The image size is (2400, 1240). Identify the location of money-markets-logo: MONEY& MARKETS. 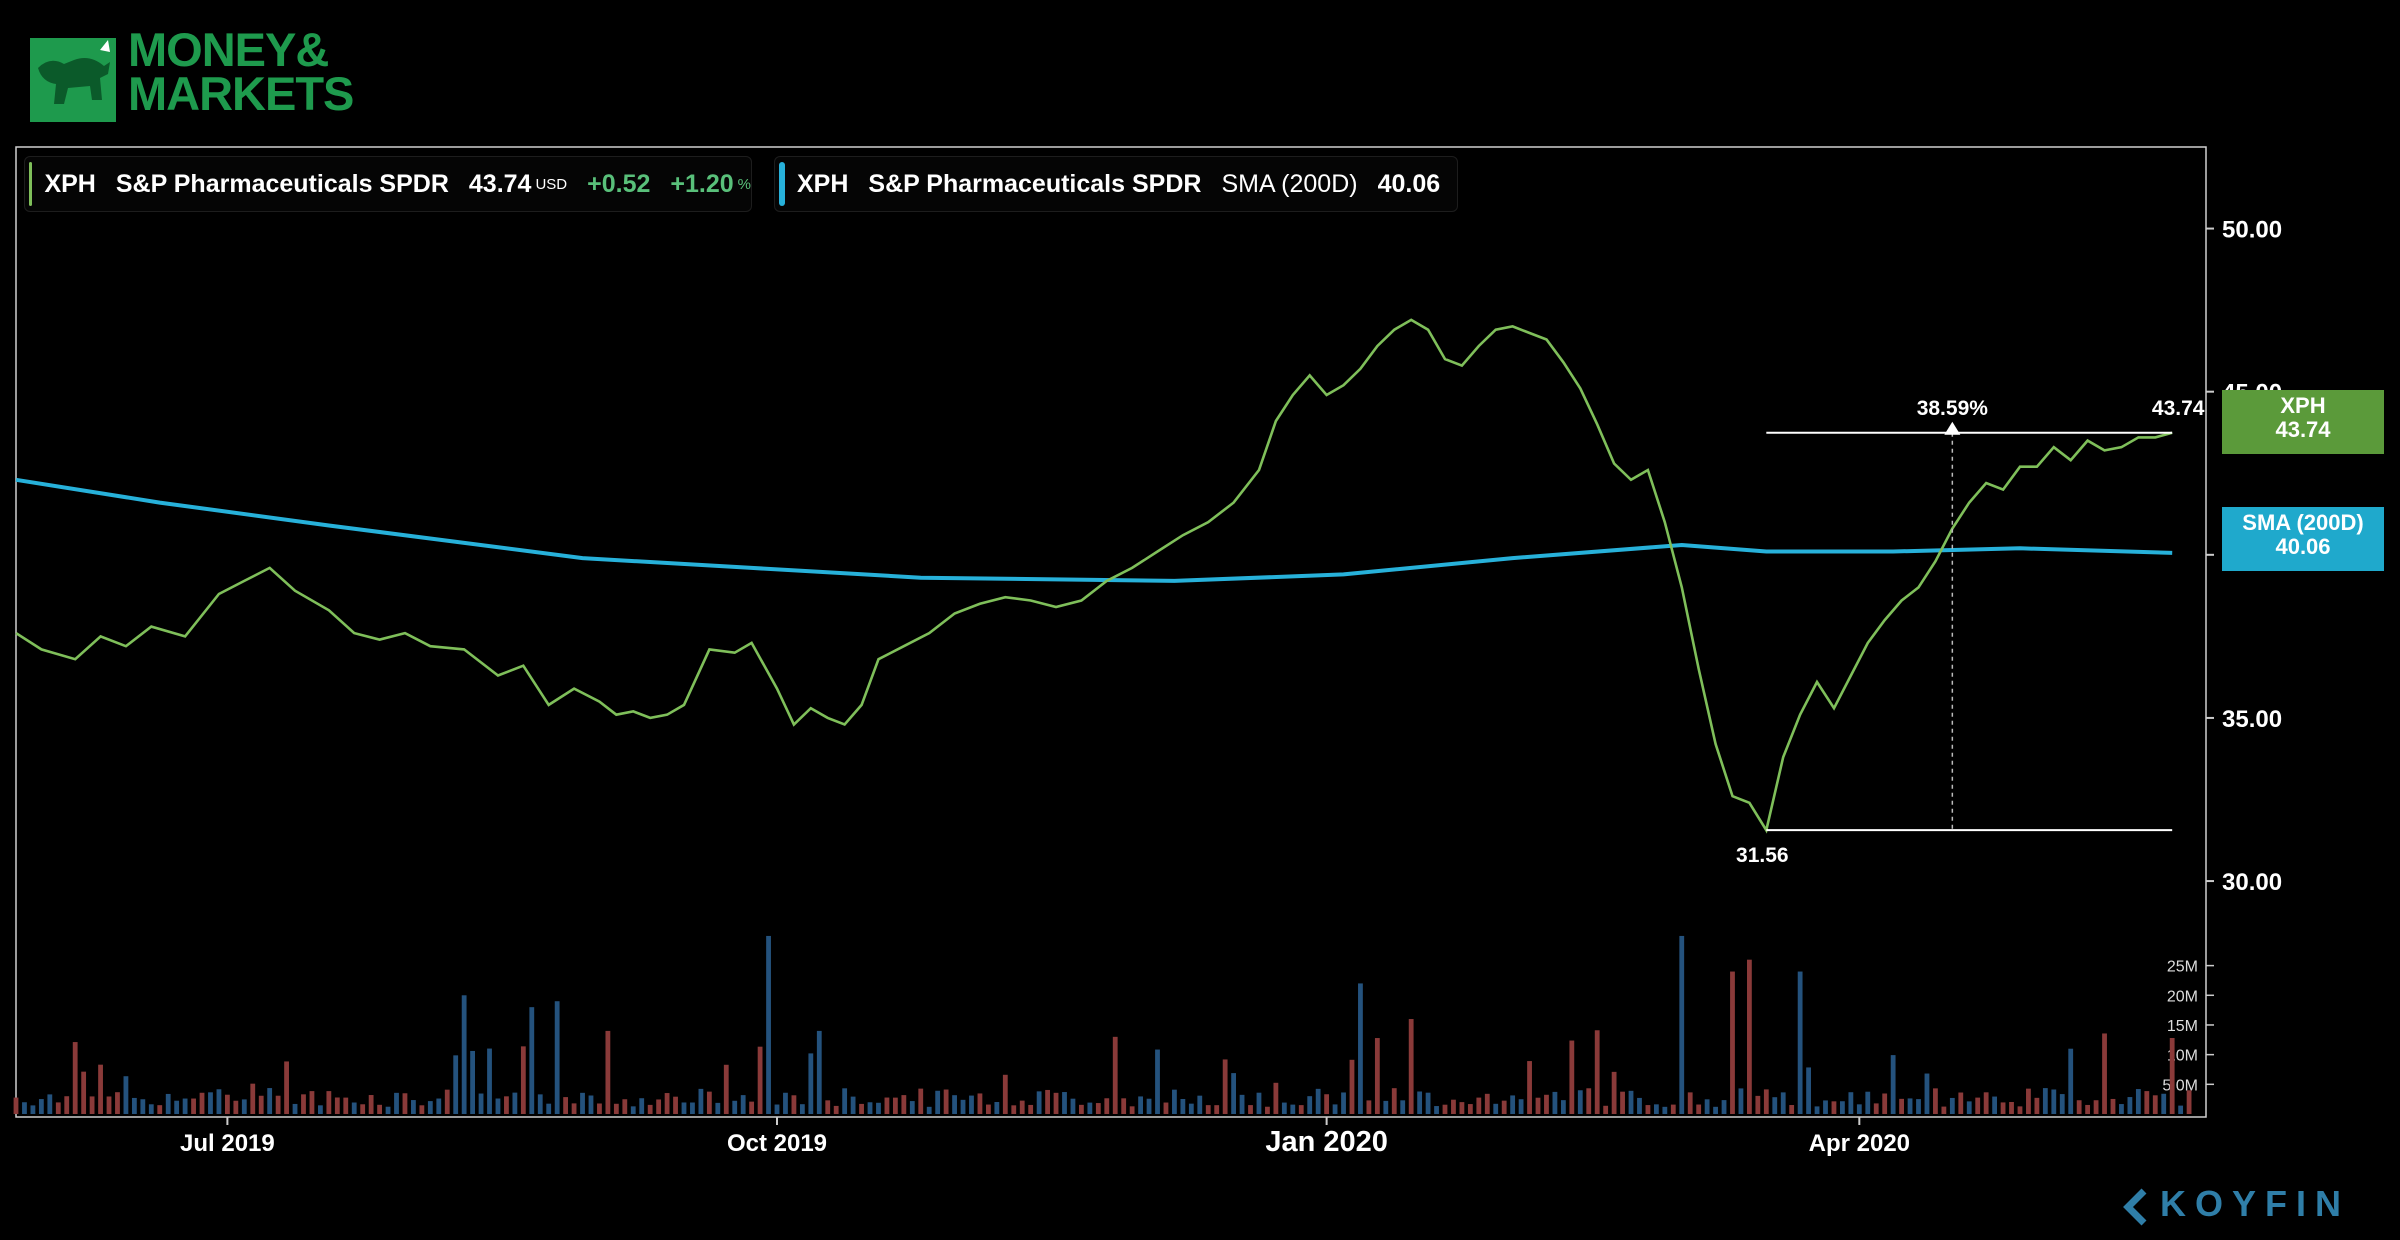
(200, 77).